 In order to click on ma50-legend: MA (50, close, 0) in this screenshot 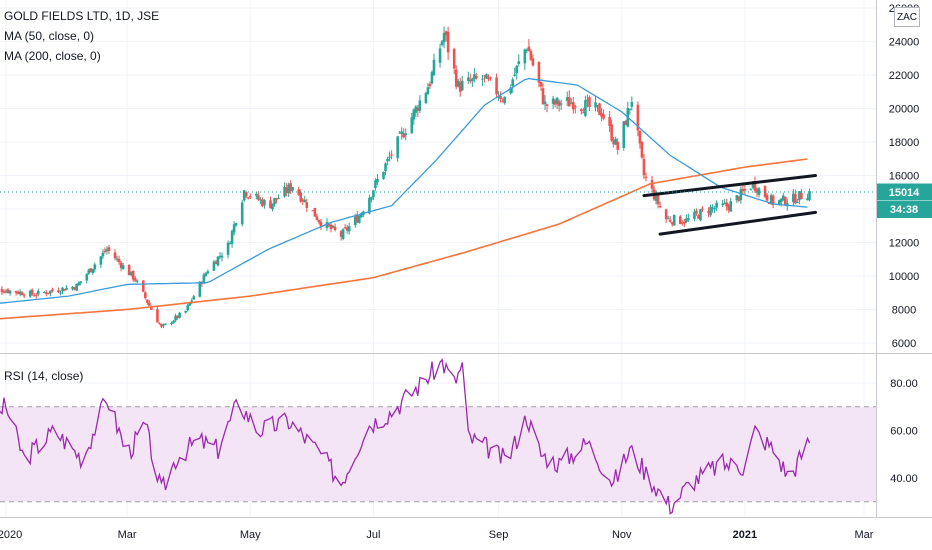, I will do `click(49, 36)`.